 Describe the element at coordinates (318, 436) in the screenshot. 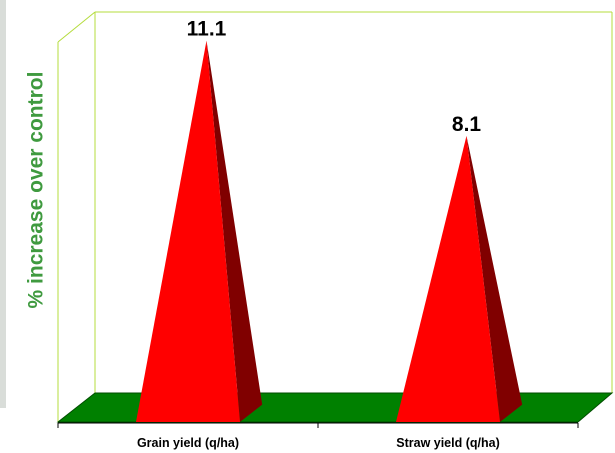

I see `x-axis: Grain yield (q/ha) Straw yield (q/ha)` at that location.